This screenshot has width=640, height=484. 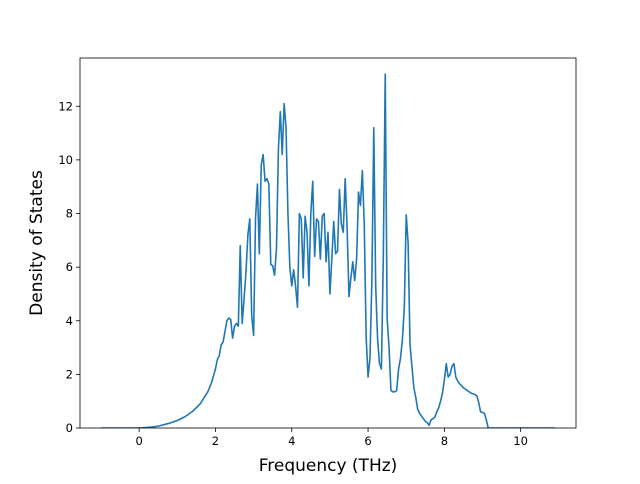 What do you see at coordinates (444, 441) in the screenshot?
I see `x-tick-label: 8` at bounding box center [444, 441].